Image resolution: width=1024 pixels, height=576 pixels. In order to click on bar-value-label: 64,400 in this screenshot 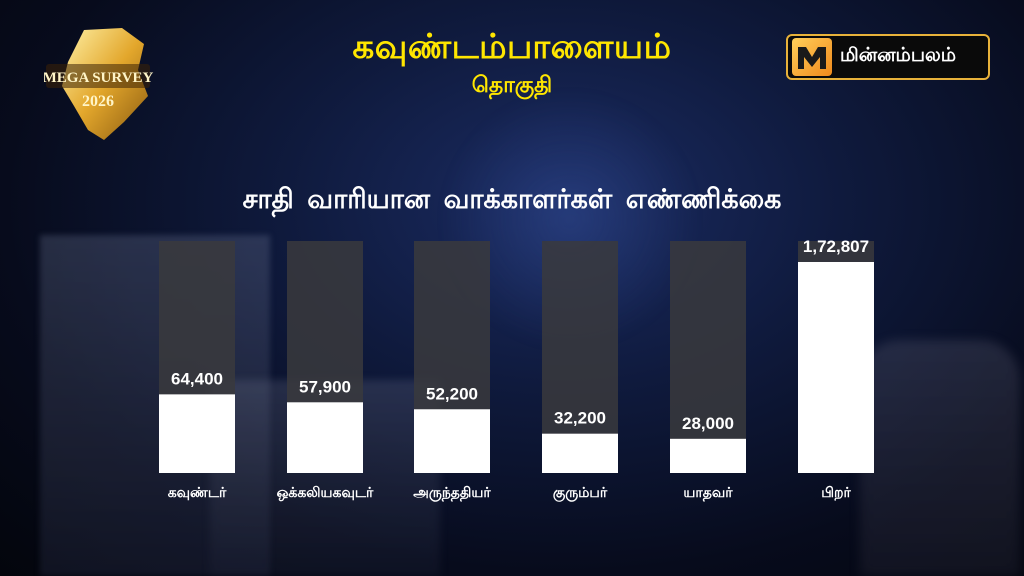, I will do `click(197, 378)`.